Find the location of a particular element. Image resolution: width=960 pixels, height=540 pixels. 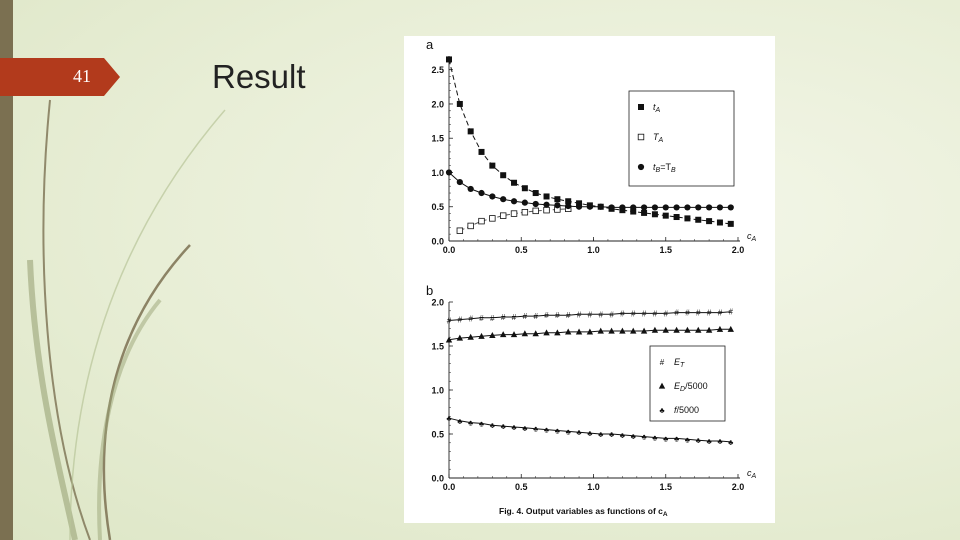

y-tick-label: 0.0 is located at coordinates (437, 479).